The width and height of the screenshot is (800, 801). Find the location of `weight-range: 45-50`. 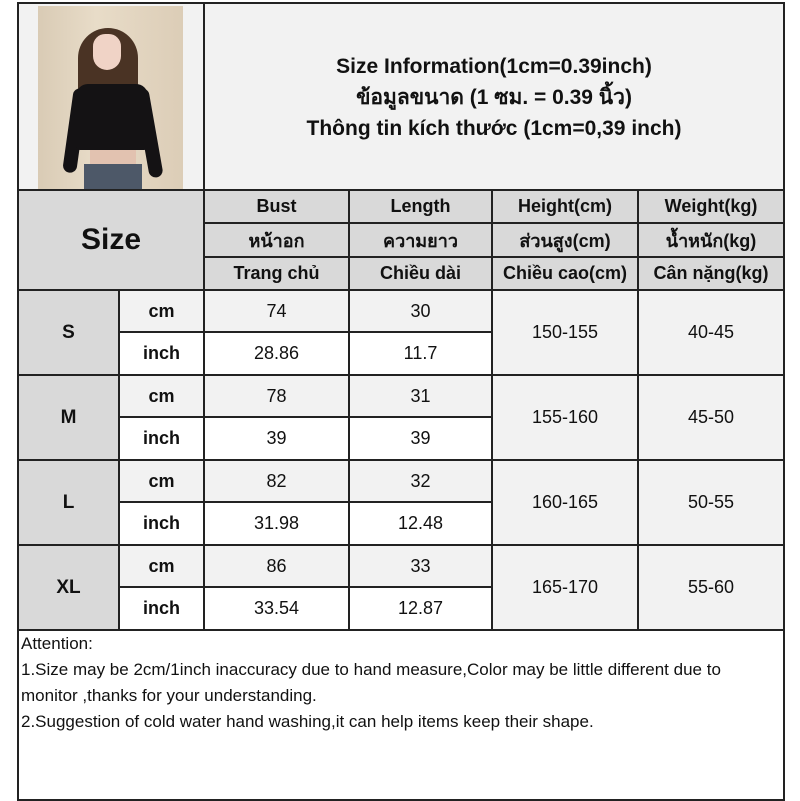

weight-range: 45-50 is located at coordinates (711, 417).